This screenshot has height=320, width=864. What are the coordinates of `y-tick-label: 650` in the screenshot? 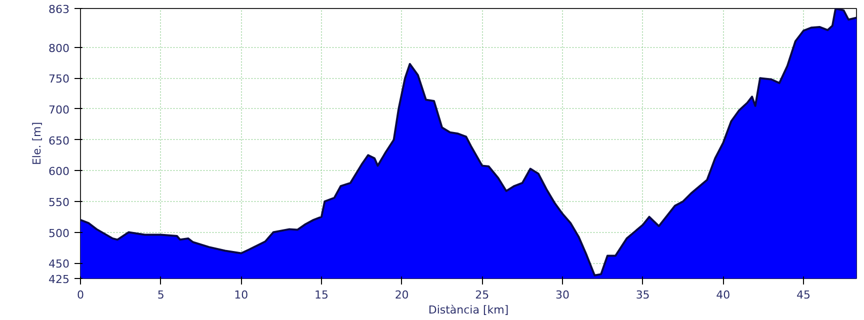 It's located at (59, 141).